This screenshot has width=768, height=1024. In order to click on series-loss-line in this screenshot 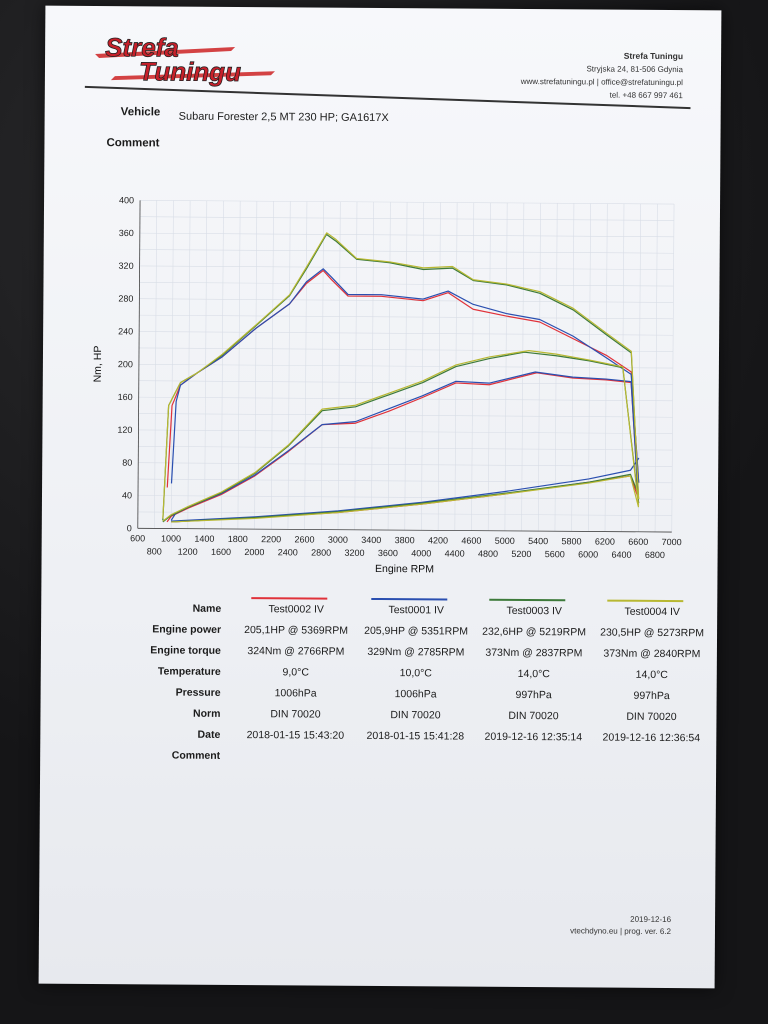, I will do `click(405, 499)`.